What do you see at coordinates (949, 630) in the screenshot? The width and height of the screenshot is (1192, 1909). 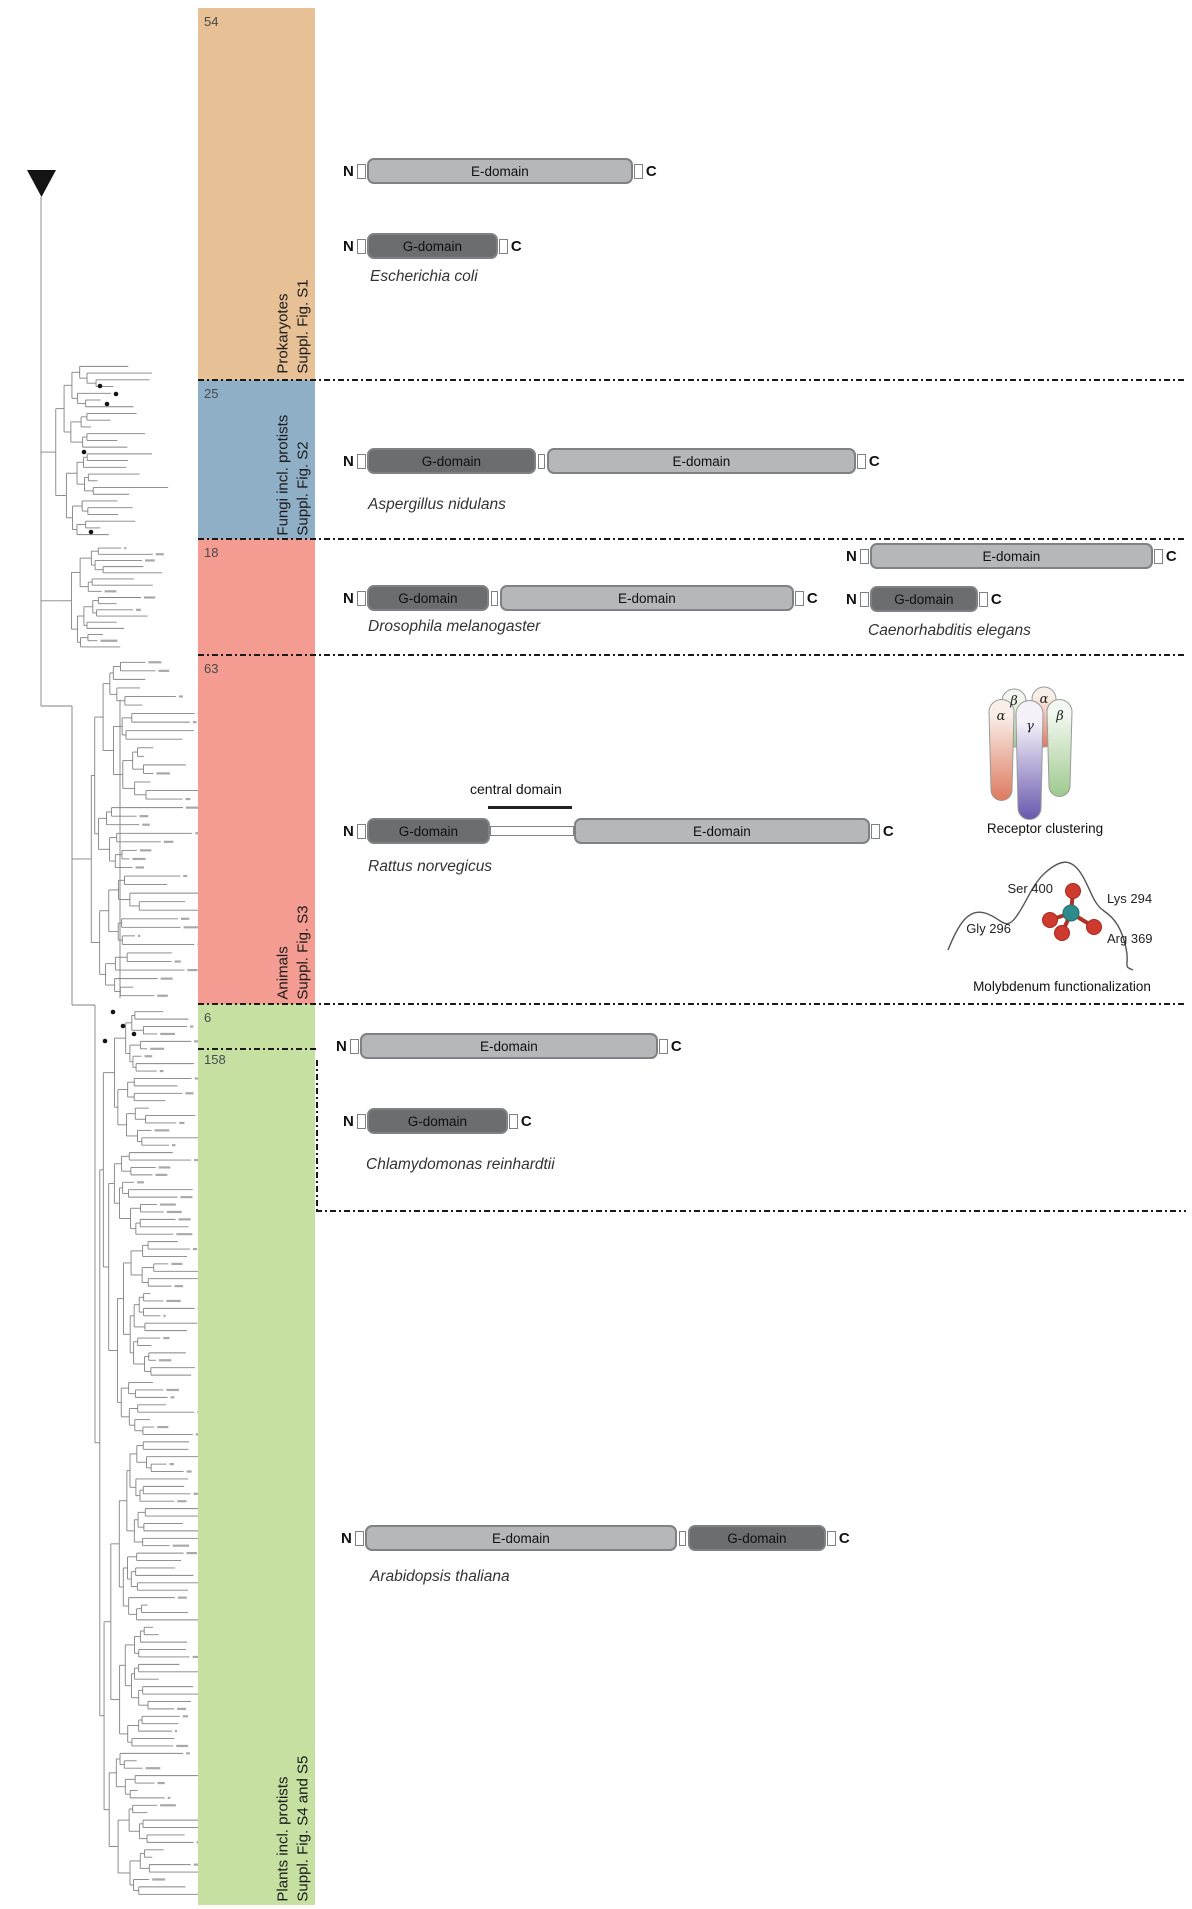 I see `species-celegans: Caenorhabditis elegans` at bounding box center [949, 630].